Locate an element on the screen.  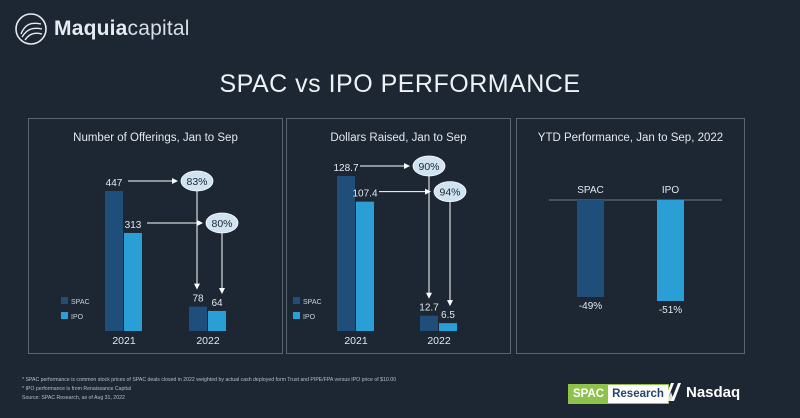
maquia-logo: Maquiacapital is located at coordinates (102, 29).